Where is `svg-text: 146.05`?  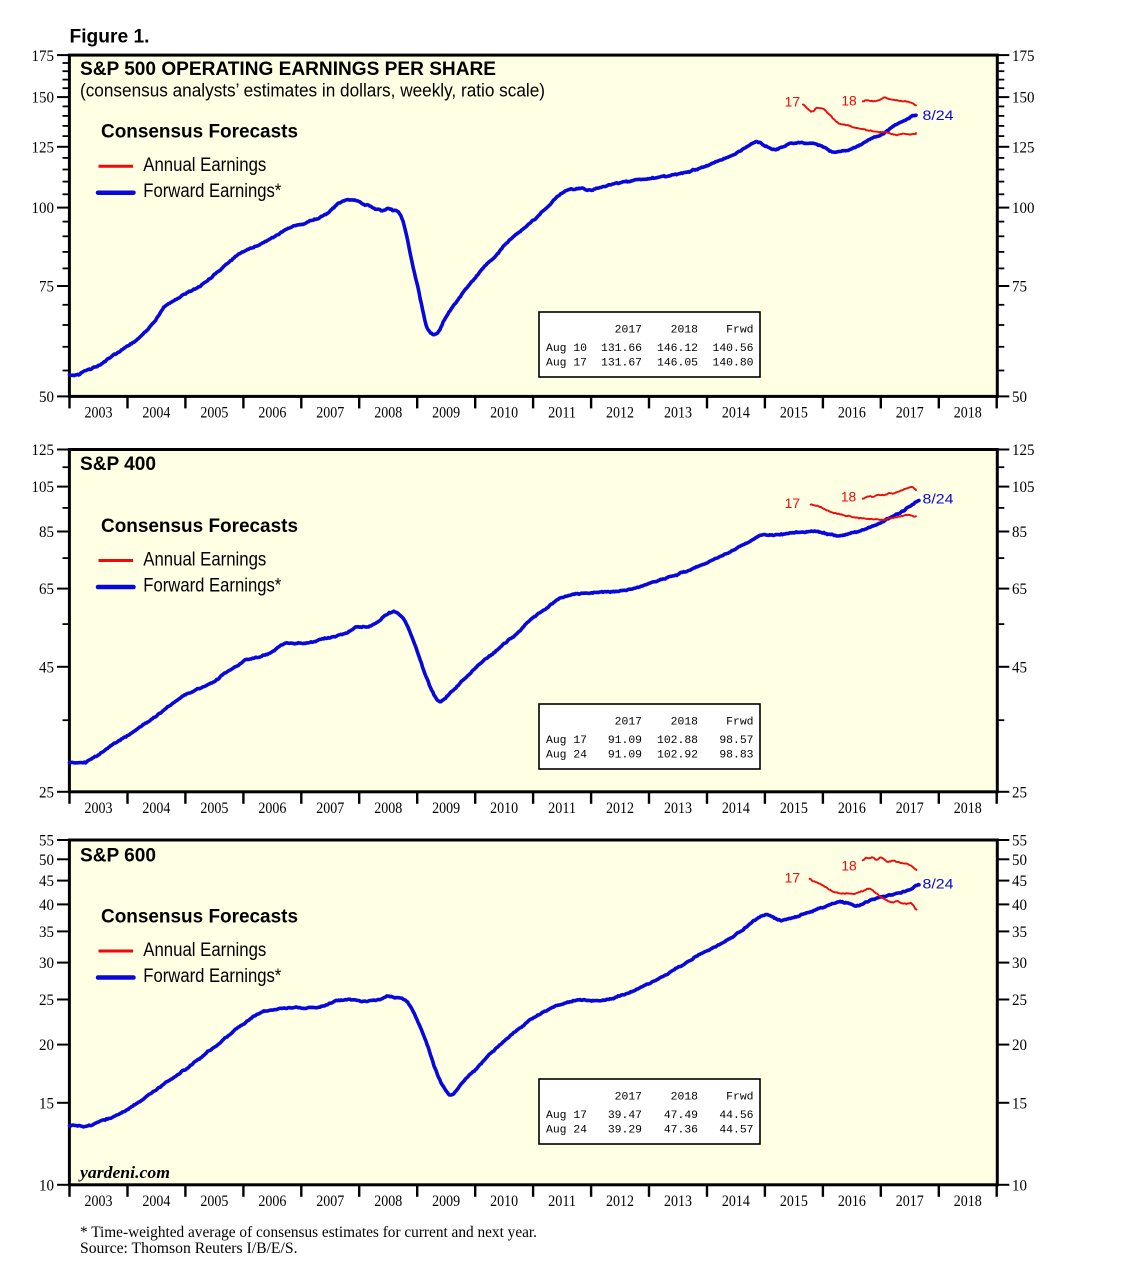 svg-text: 146.05 is located at coordinates (677, 364).